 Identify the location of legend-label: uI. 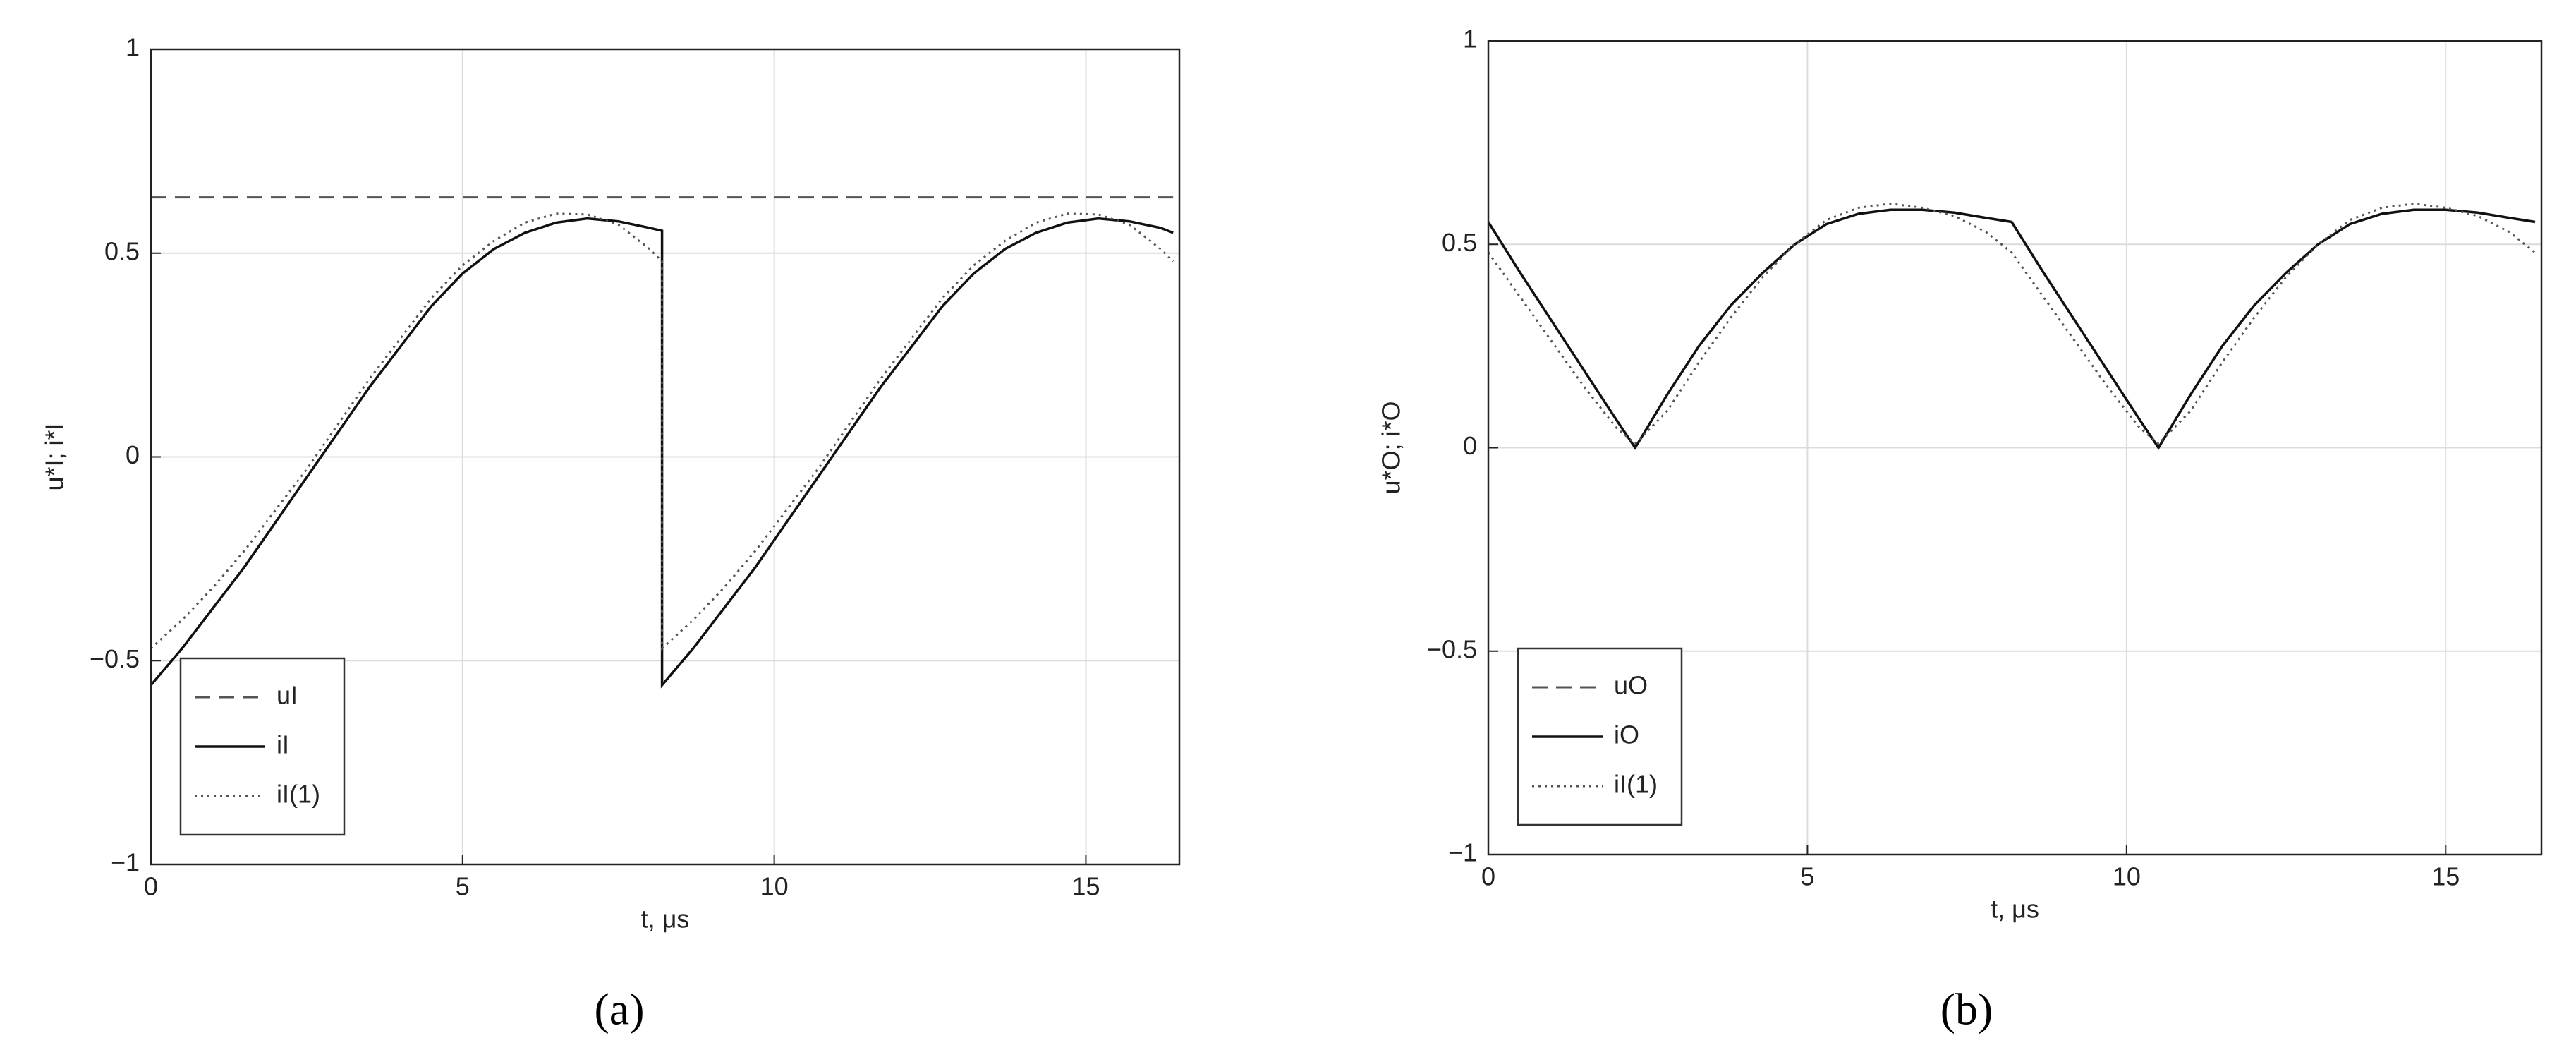
(287, 695).